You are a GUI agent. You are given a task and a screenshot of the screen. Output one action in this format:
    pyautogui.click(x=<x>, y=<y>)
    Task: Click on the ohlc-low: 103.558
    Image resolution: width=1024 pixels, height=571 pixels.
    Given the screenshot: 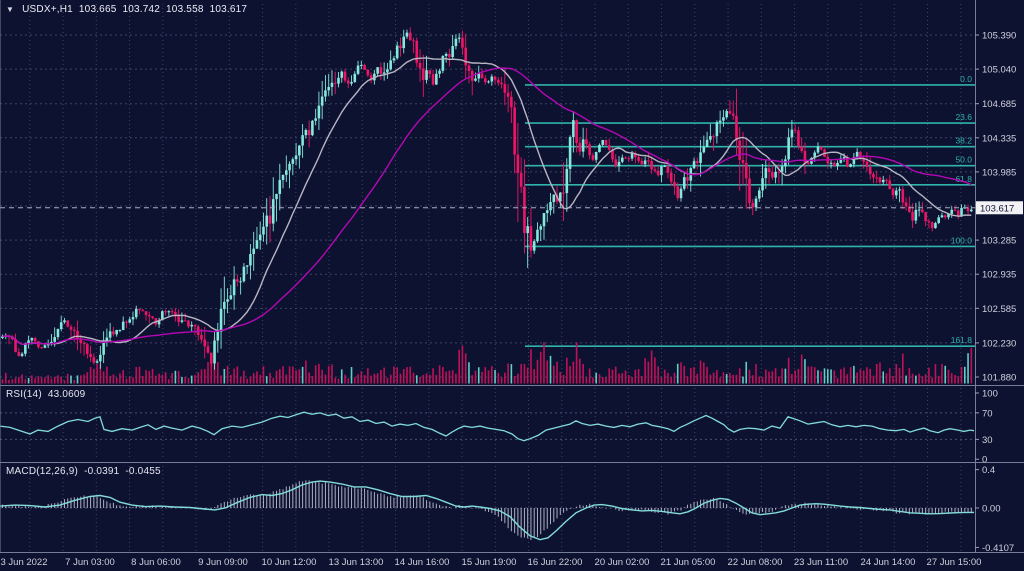 What is the action you would take?
    pyautogui.click(x=185, y=9)
    